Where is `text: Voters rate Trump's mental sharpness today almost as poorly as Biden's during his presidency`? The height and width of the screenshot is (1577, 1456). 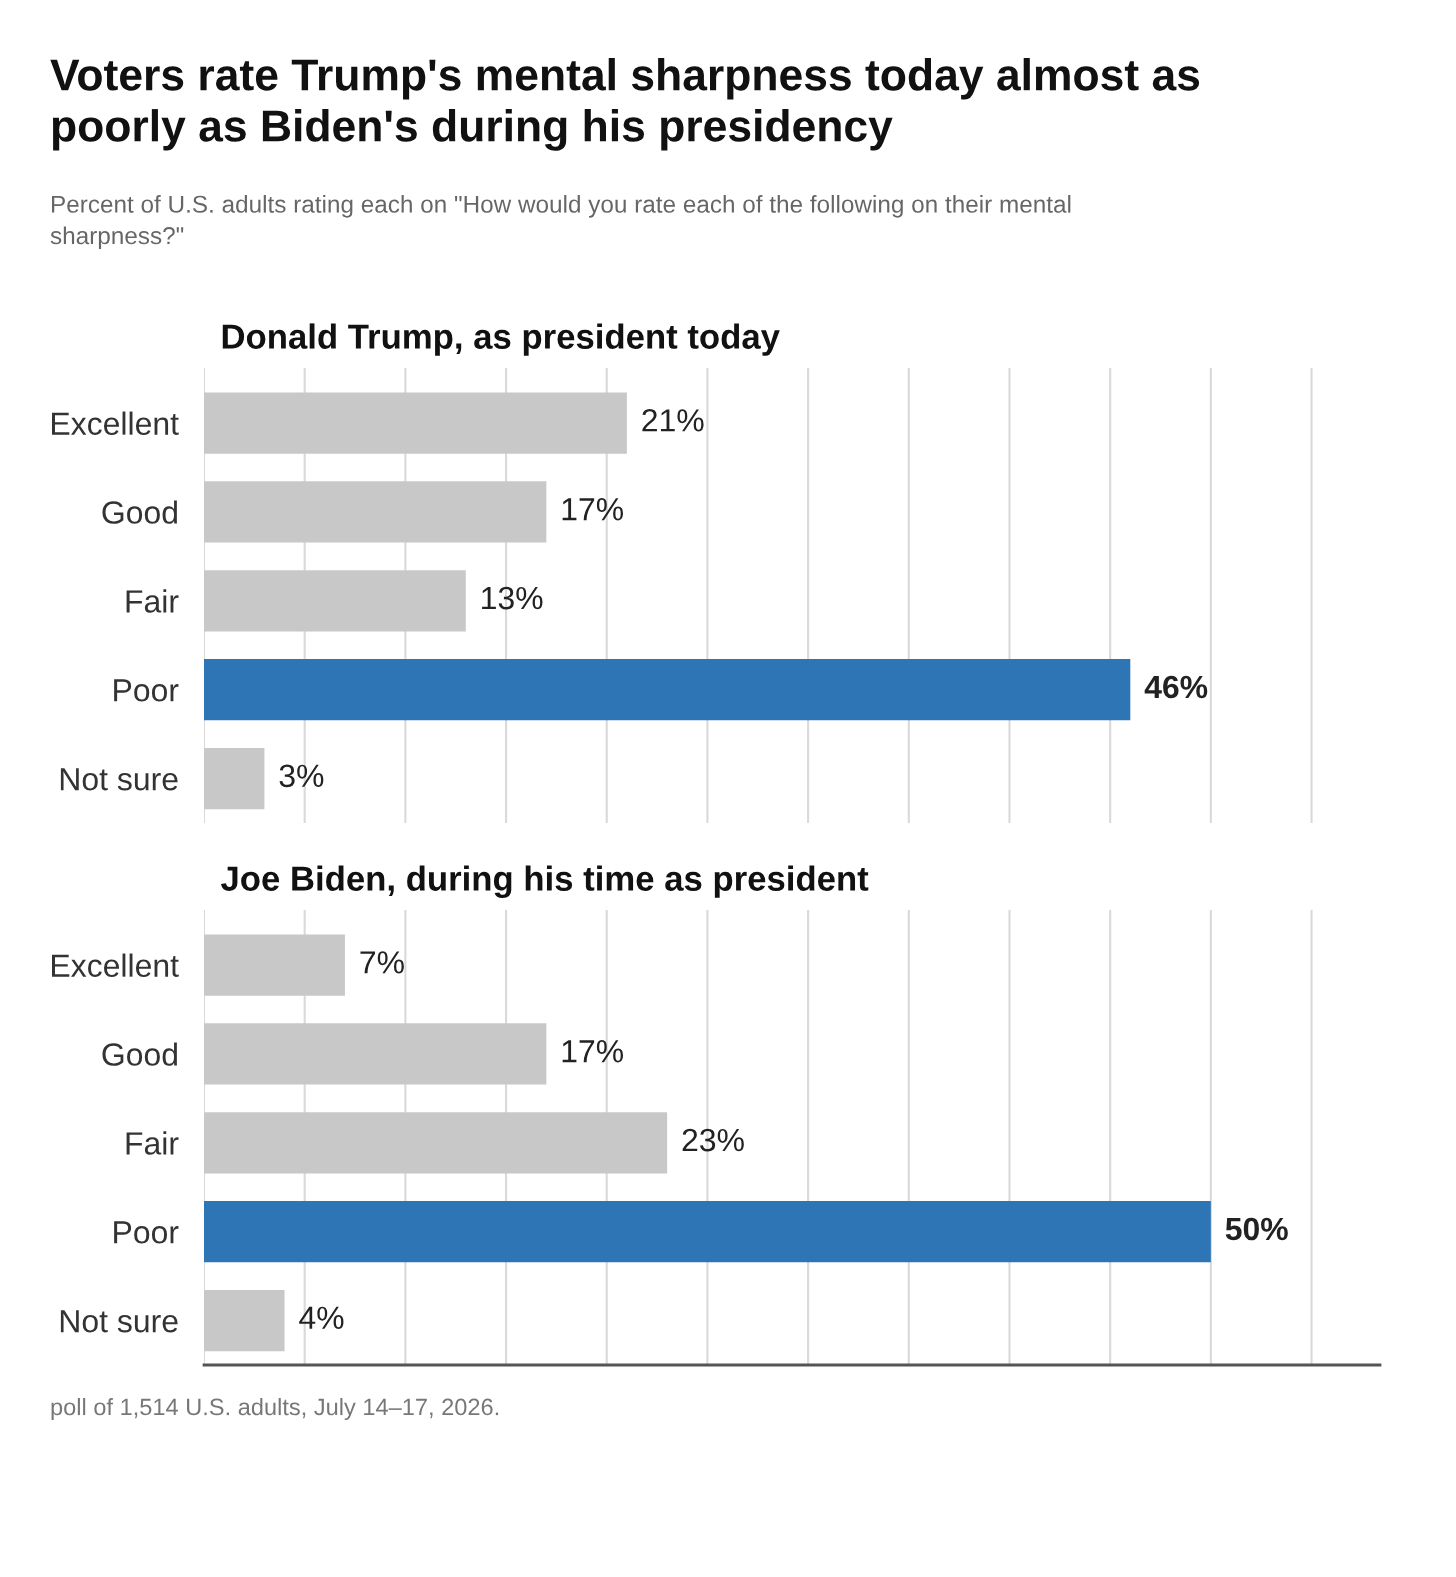 text: Voters rate Trump's mental sharpness today almost as poorly as Biden's during his presidency is located at coordinates (625, 104).